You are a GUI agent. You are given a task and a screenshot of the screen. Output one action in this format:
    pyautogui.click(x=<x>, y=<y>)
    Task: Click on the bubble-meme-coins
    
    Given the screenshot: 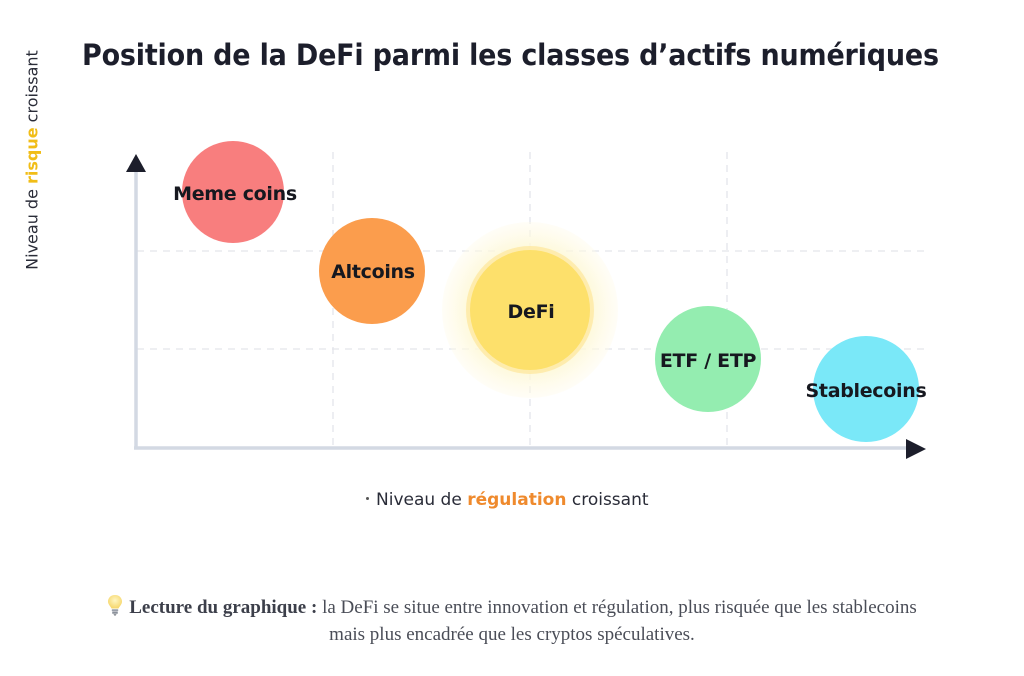 What is the action you would take?
    pyautogui.click(x=233, y=192)
    